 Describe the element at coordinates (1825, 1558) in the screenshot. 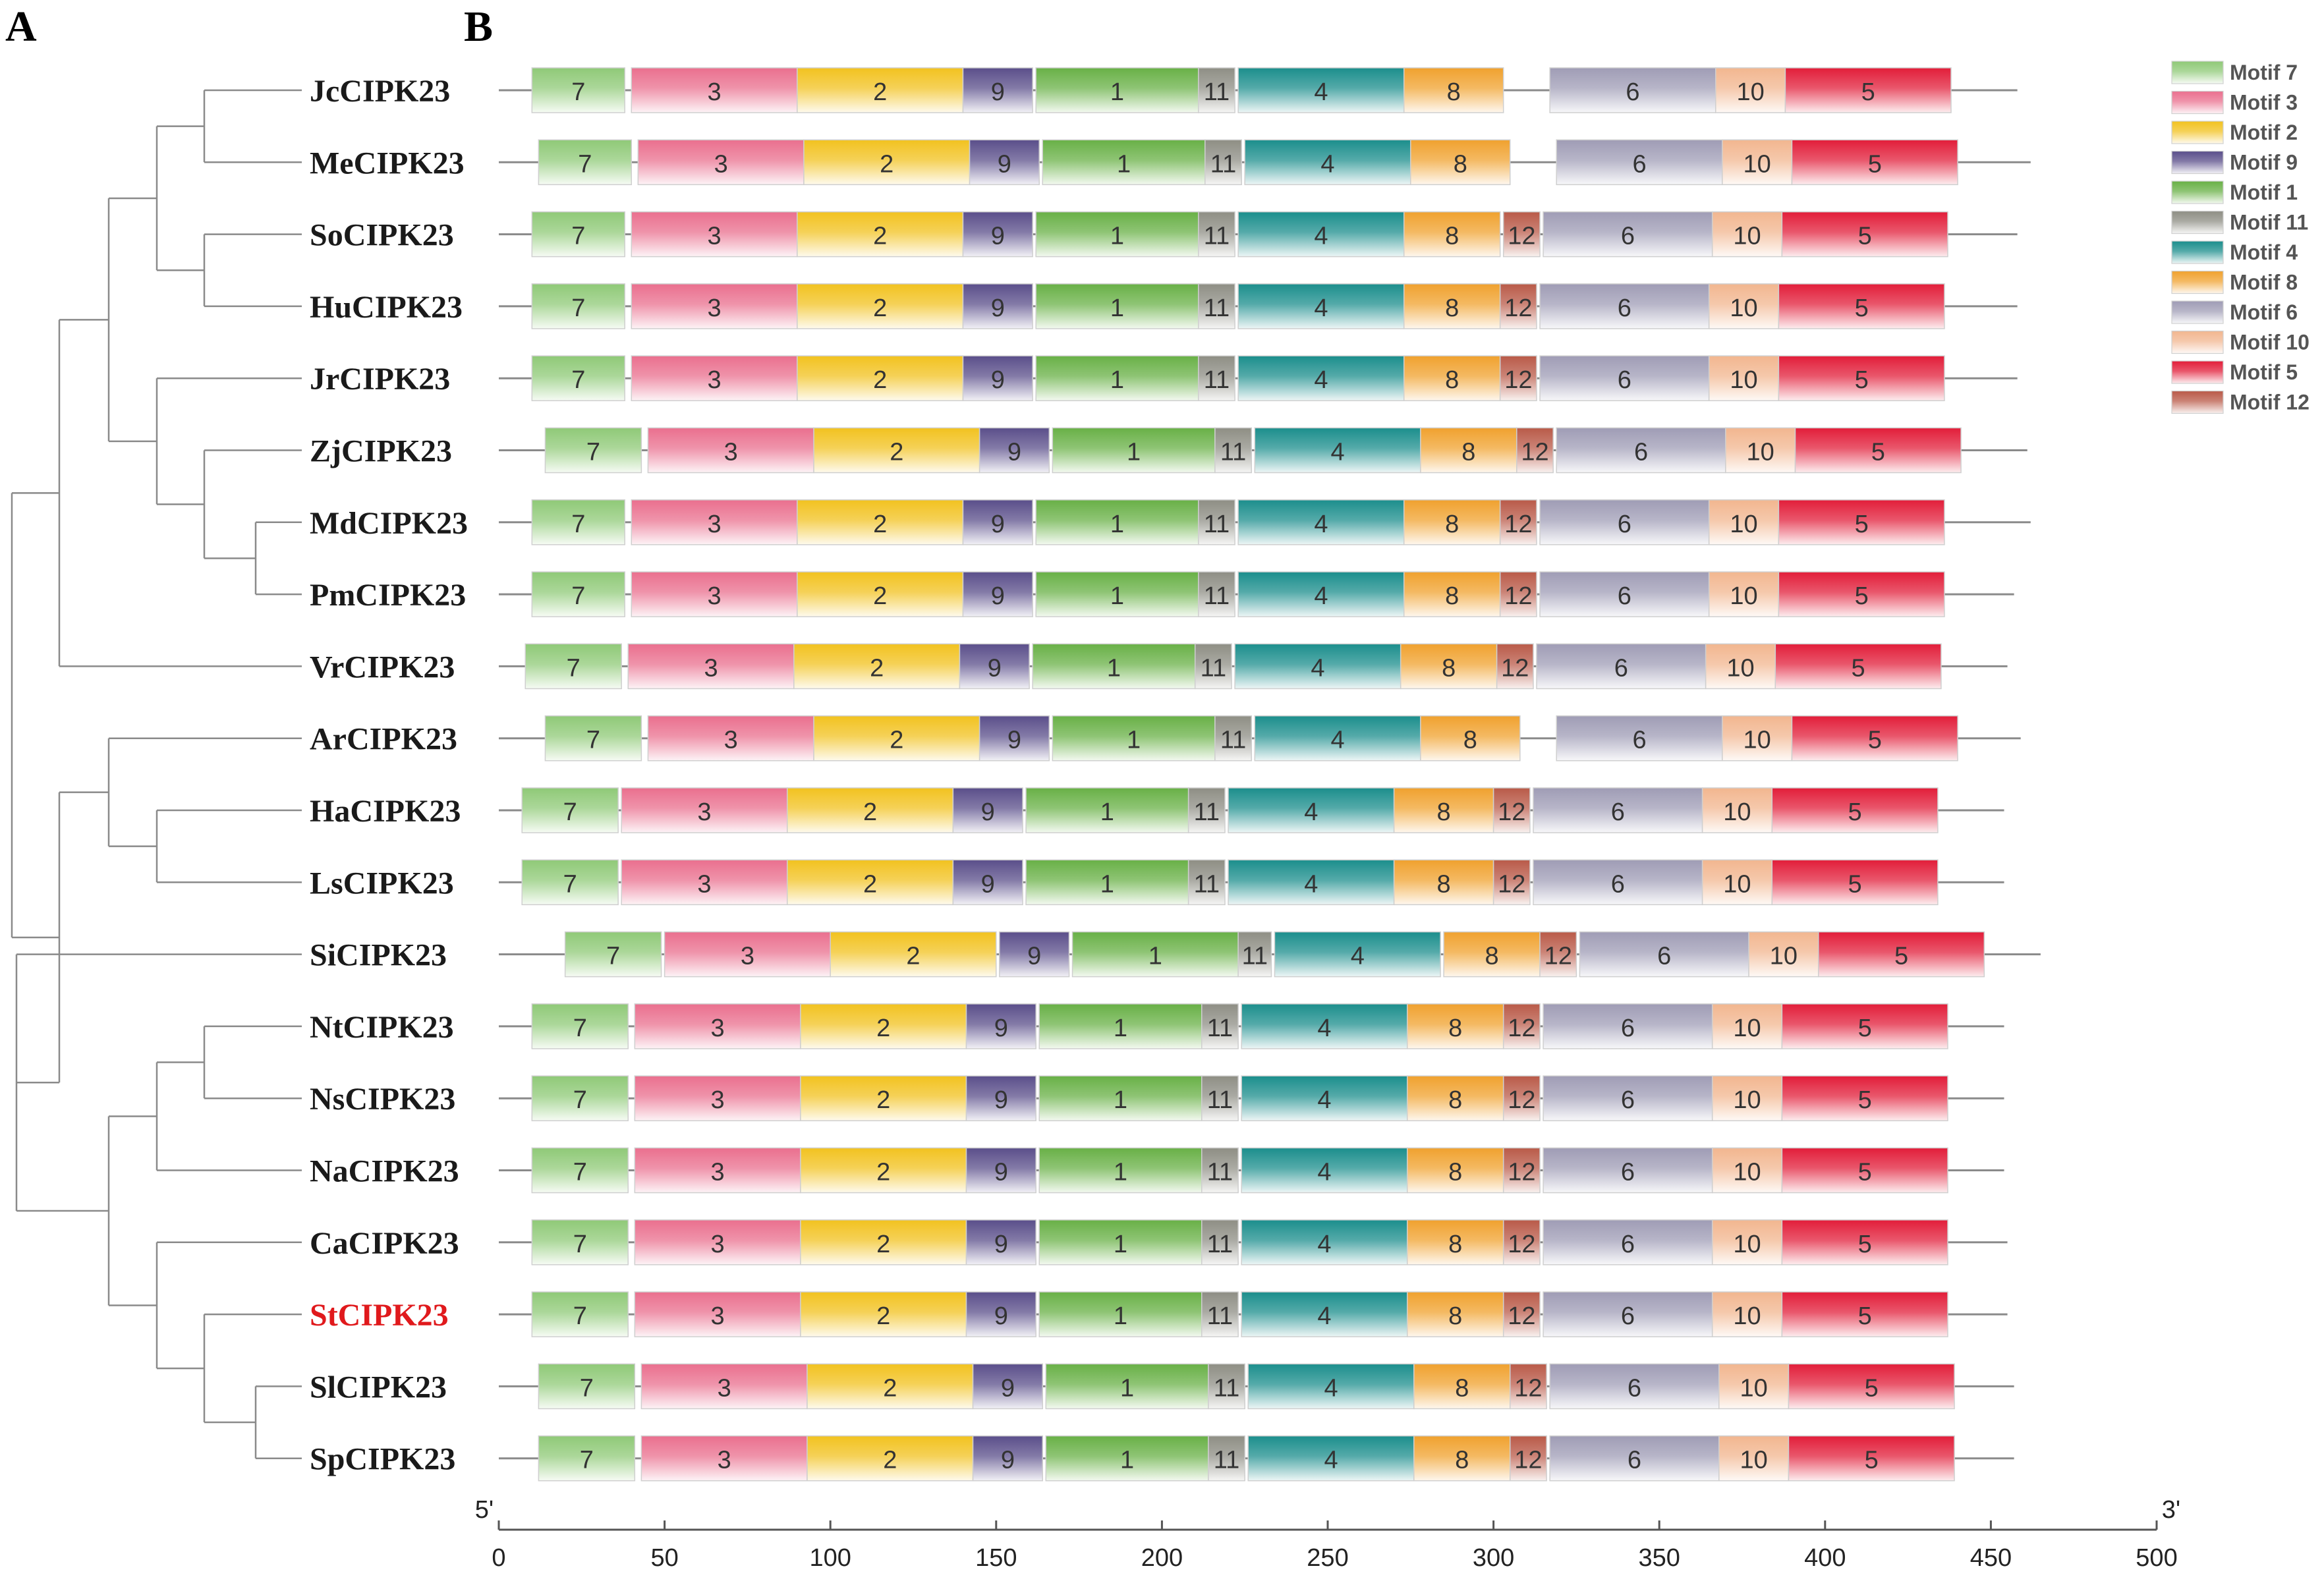

I see `axis-tick-label: 400` at that location.